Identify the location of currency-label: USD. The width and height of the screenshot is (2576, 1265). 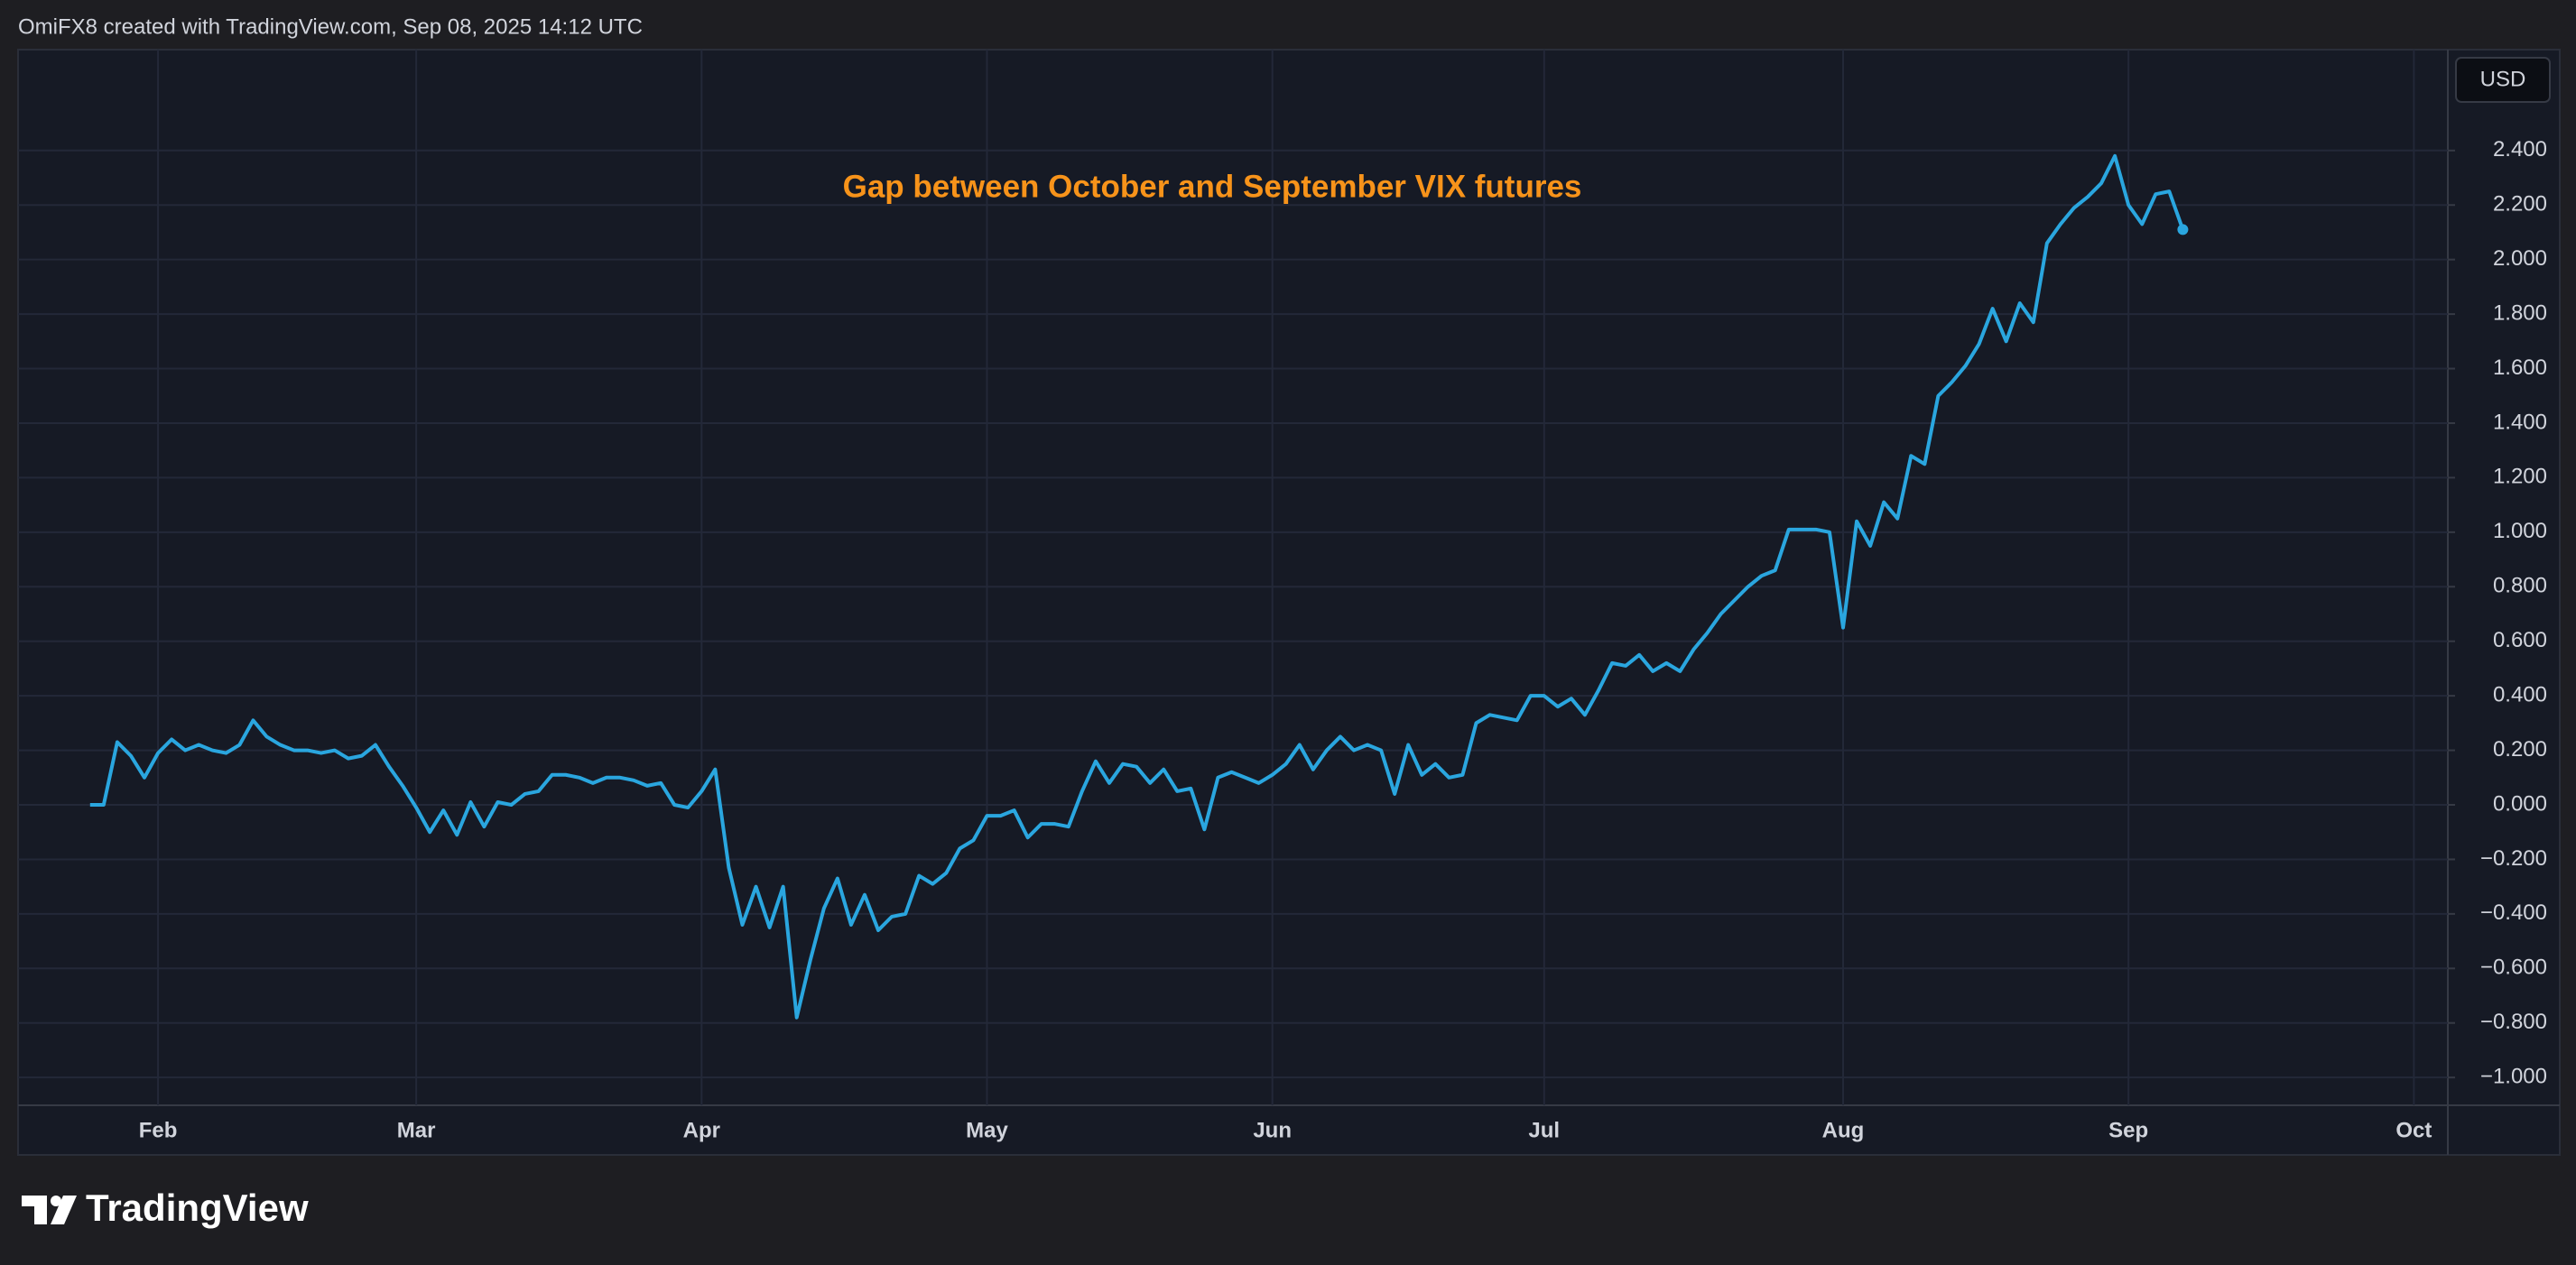
(2503, 79).